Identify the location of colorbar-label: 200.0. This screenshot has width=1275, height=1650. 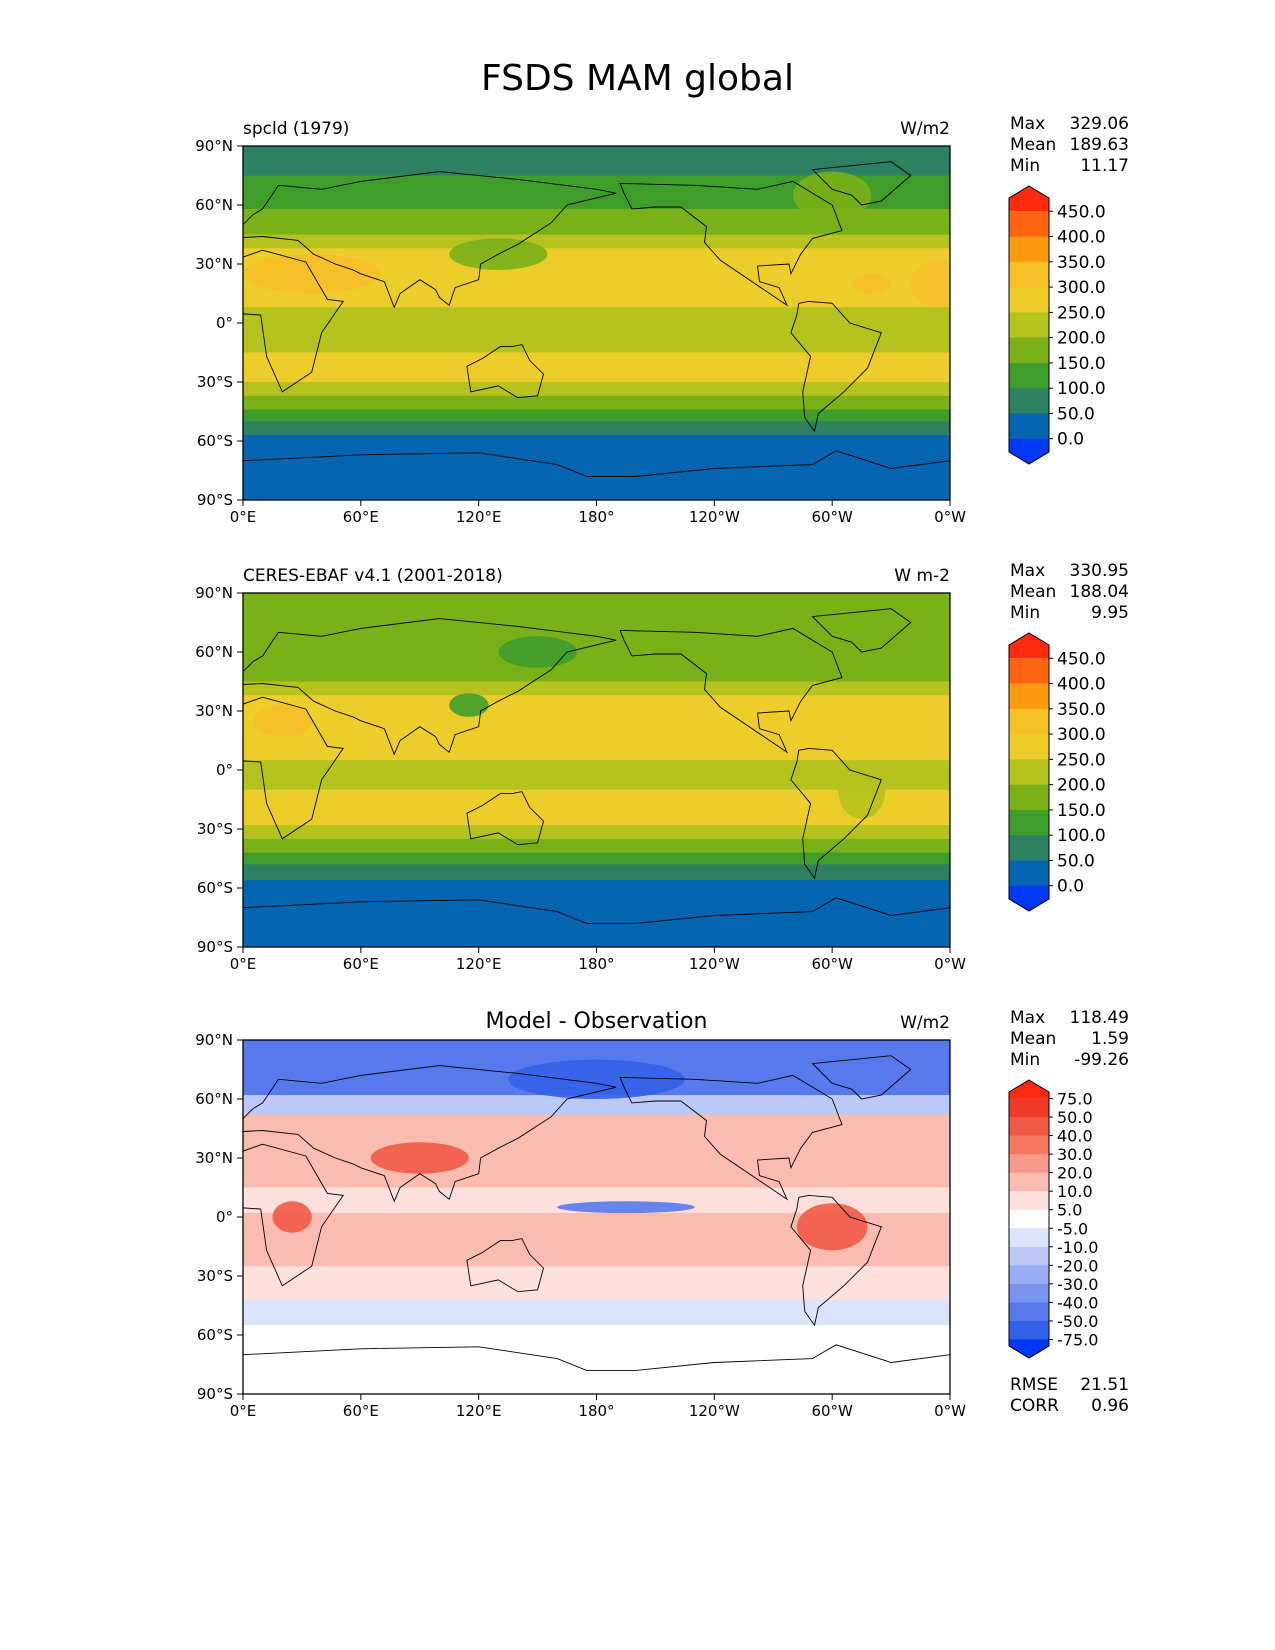
(1081, 339).